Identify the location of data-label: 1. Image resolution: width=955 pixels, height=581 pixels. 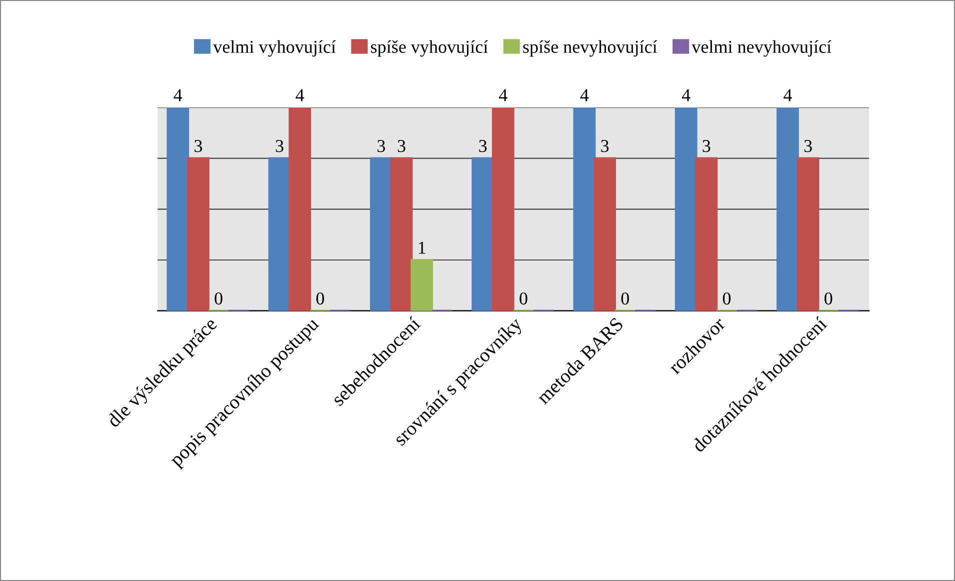
(422, 248).